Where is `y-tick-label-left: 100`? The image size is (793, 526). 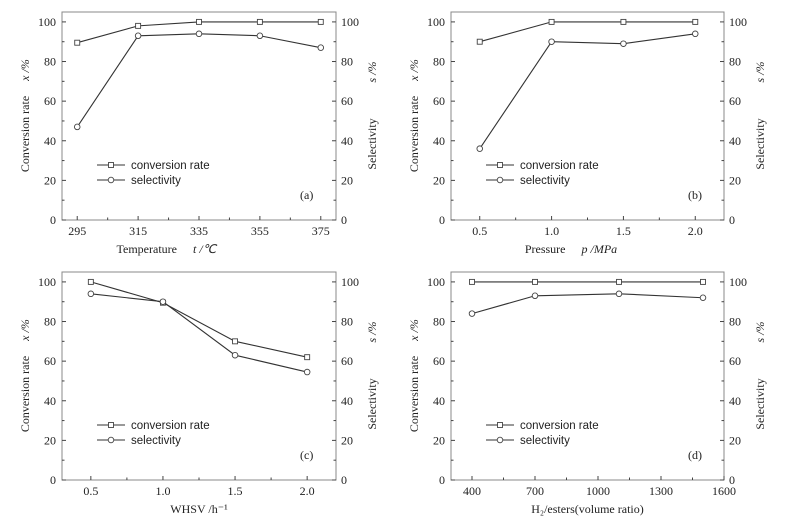
y-tick-label-left: 100 is located at coordinates (436, 22).